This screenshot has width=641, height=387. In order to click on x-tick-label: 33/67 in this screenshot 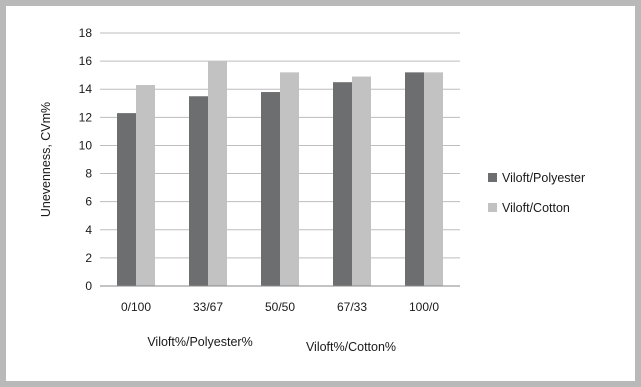, I will do `click(208, 307)`.